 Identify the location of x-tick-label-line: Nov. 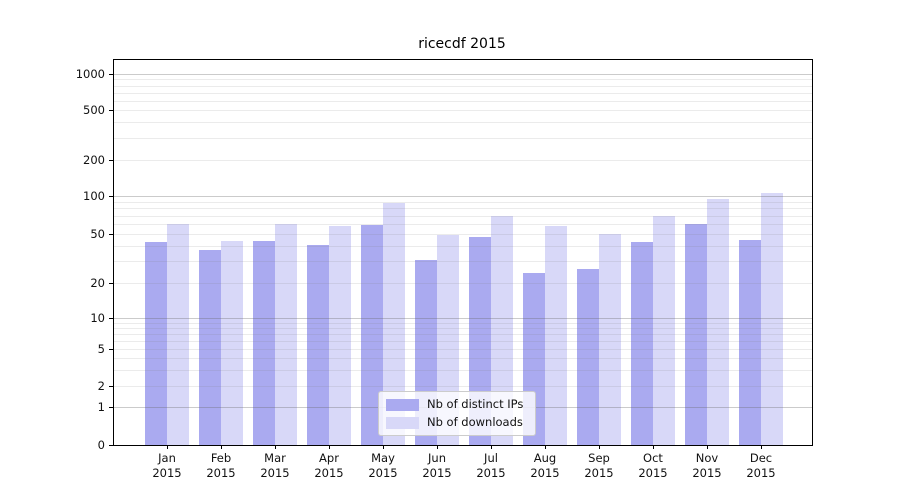
(707, 458).